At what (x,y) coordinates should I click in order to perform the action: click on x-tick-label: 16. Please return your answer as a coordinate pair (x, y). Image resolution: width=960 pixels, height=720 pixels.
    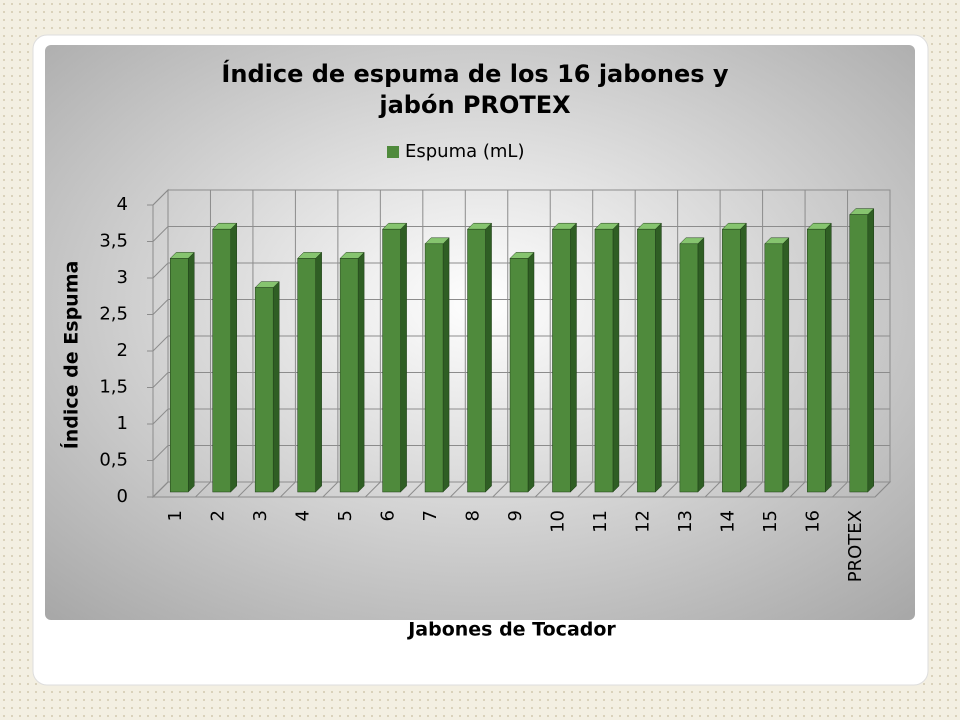
    Looking at the image, I should click on (812, 521).